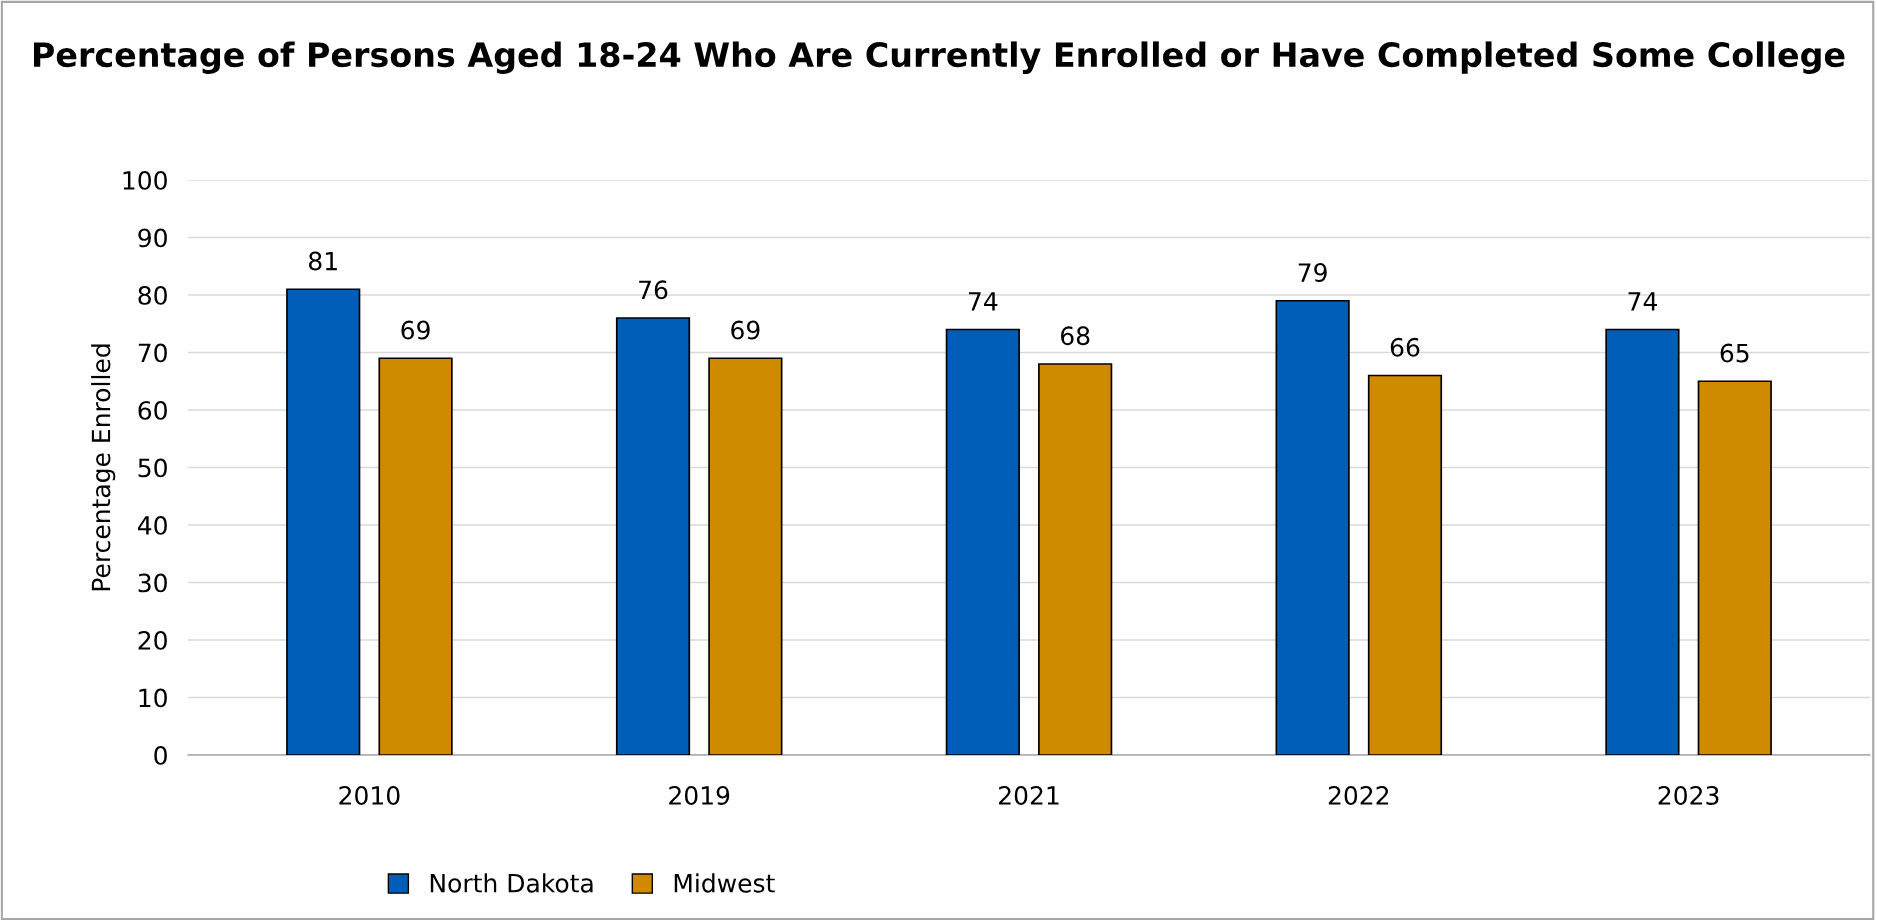  What do you see at coordinates (152, 410) in the screenshot?
I see `y-tick-label: 60` at bounding box center [152, 410].